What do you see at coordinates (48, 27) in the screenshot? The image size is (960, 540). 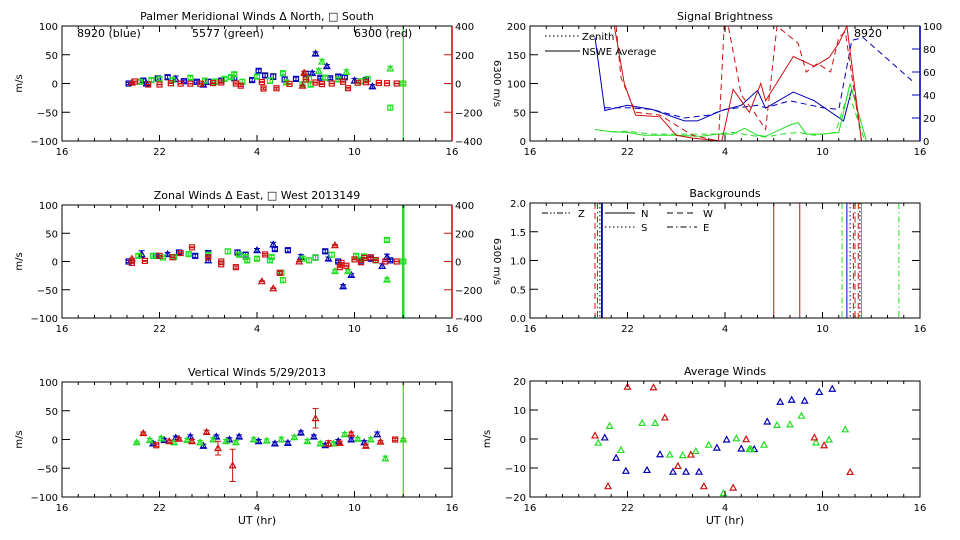 I see `y-tick-label: 100` at bounding box center [48, 27].